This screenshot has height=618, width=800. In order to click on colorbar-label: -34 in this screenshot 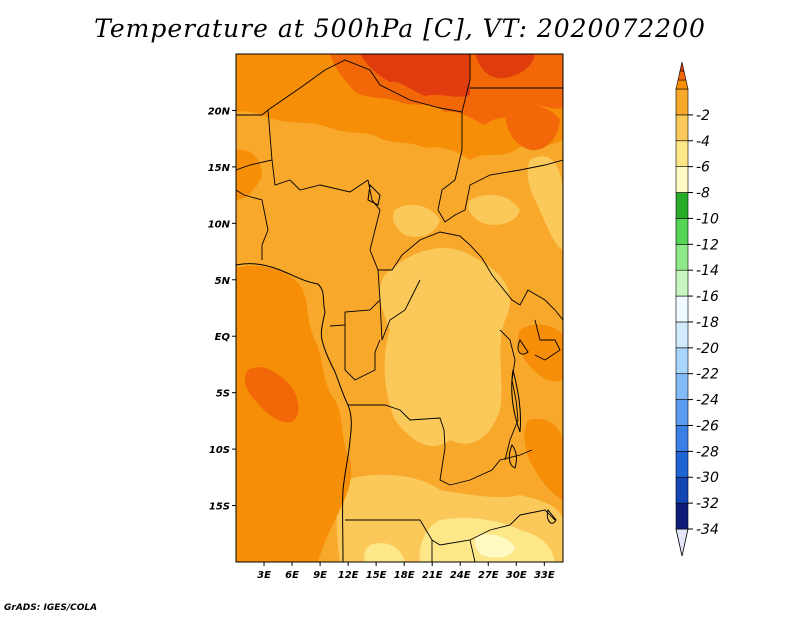, I will do `click(707, 530)`.